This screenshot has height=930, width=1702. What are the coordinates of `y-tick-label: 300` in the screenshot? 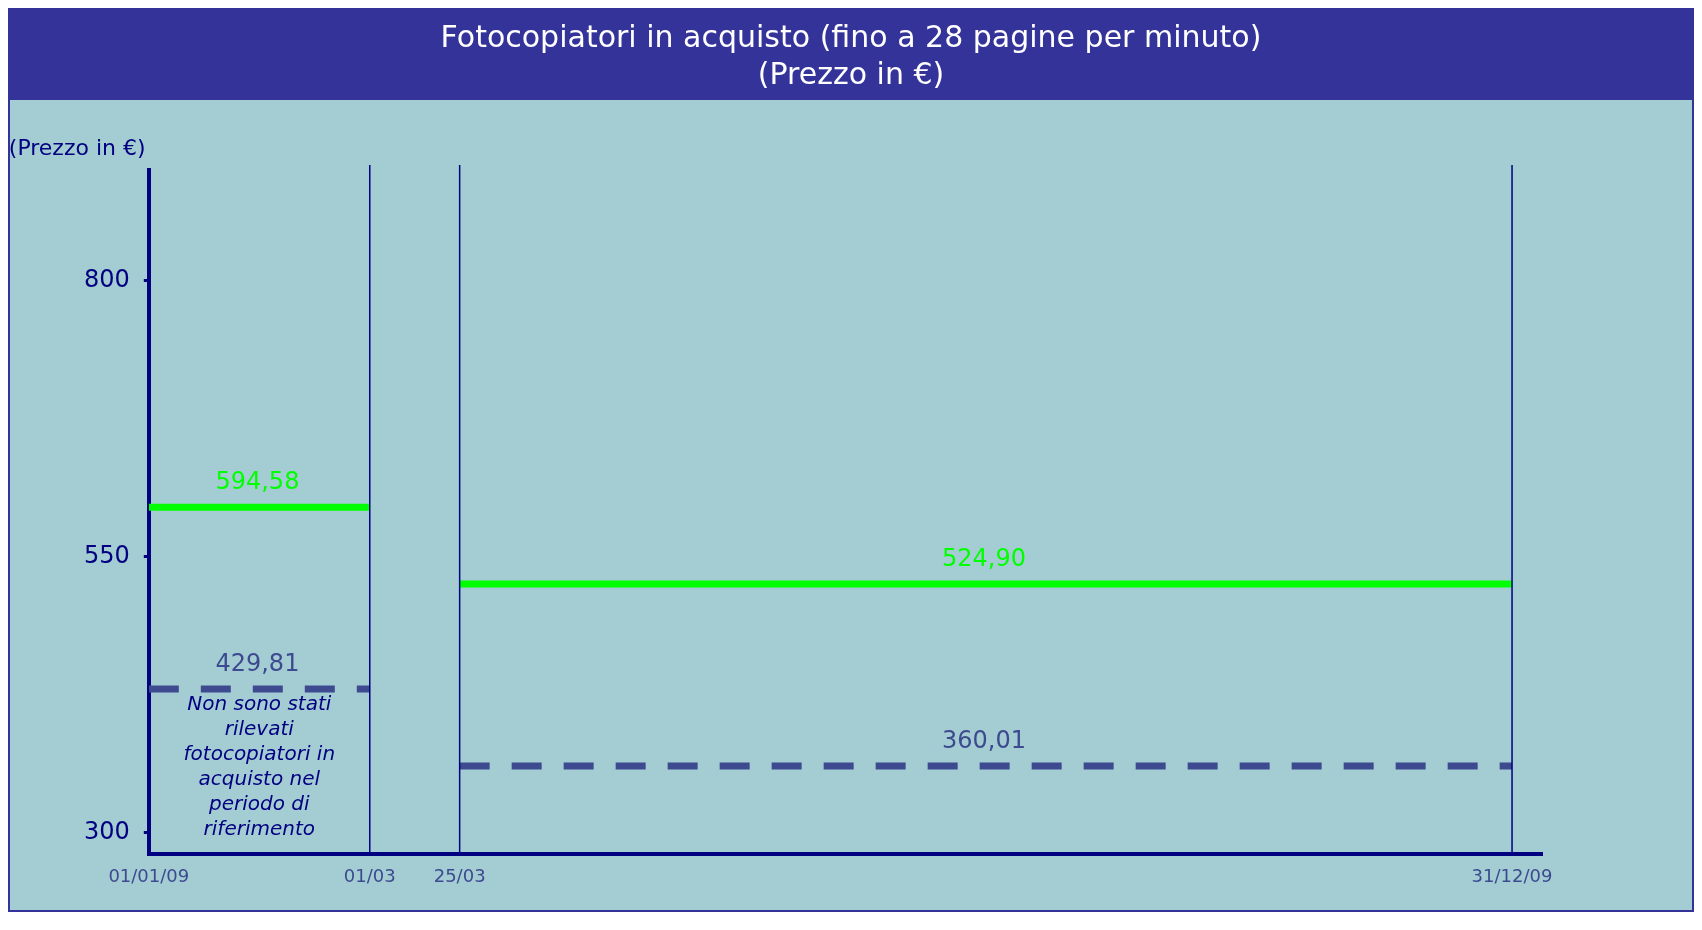 It's located at (107, 830).